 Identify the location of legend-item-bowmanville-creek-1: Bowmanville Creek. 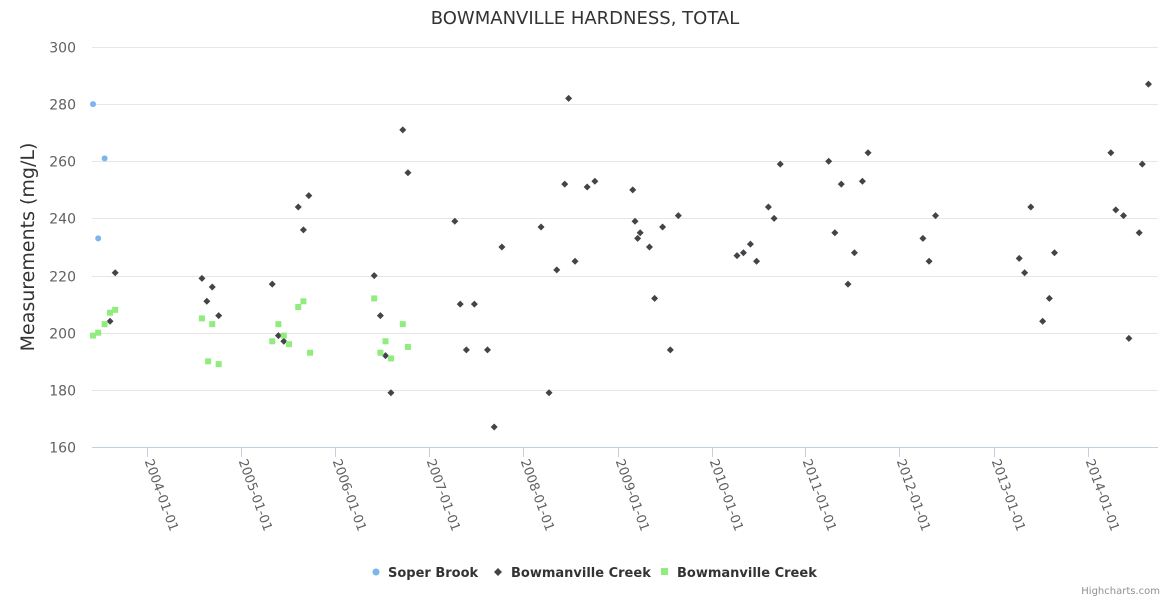
(572, 573).